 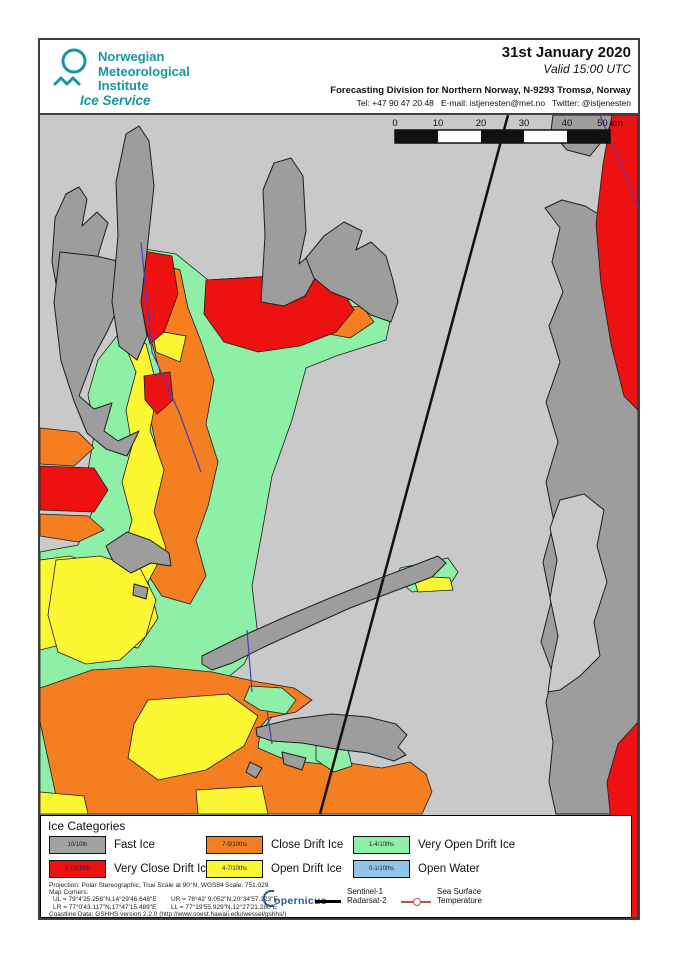 I want to click on corner-lr: LR = 77°0'43.117"N,17°47'15.489"E, so click(x=105, y=907).